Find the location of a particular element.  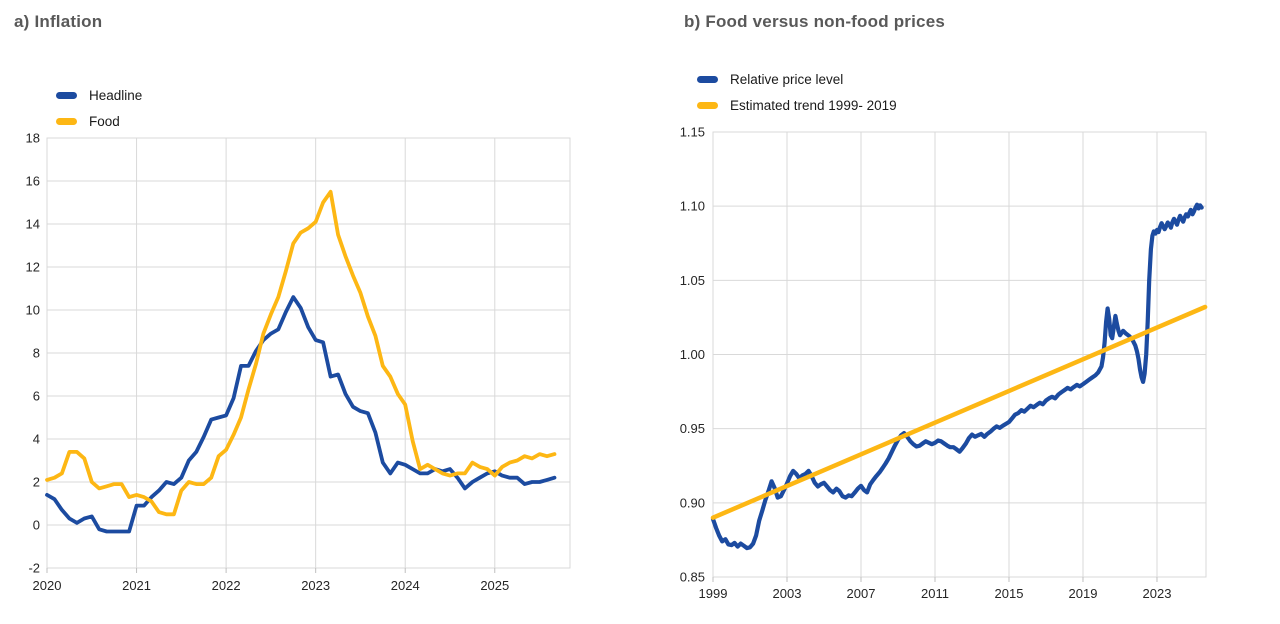

x-tick-label: 2022 is located at coordinates (226, 585).